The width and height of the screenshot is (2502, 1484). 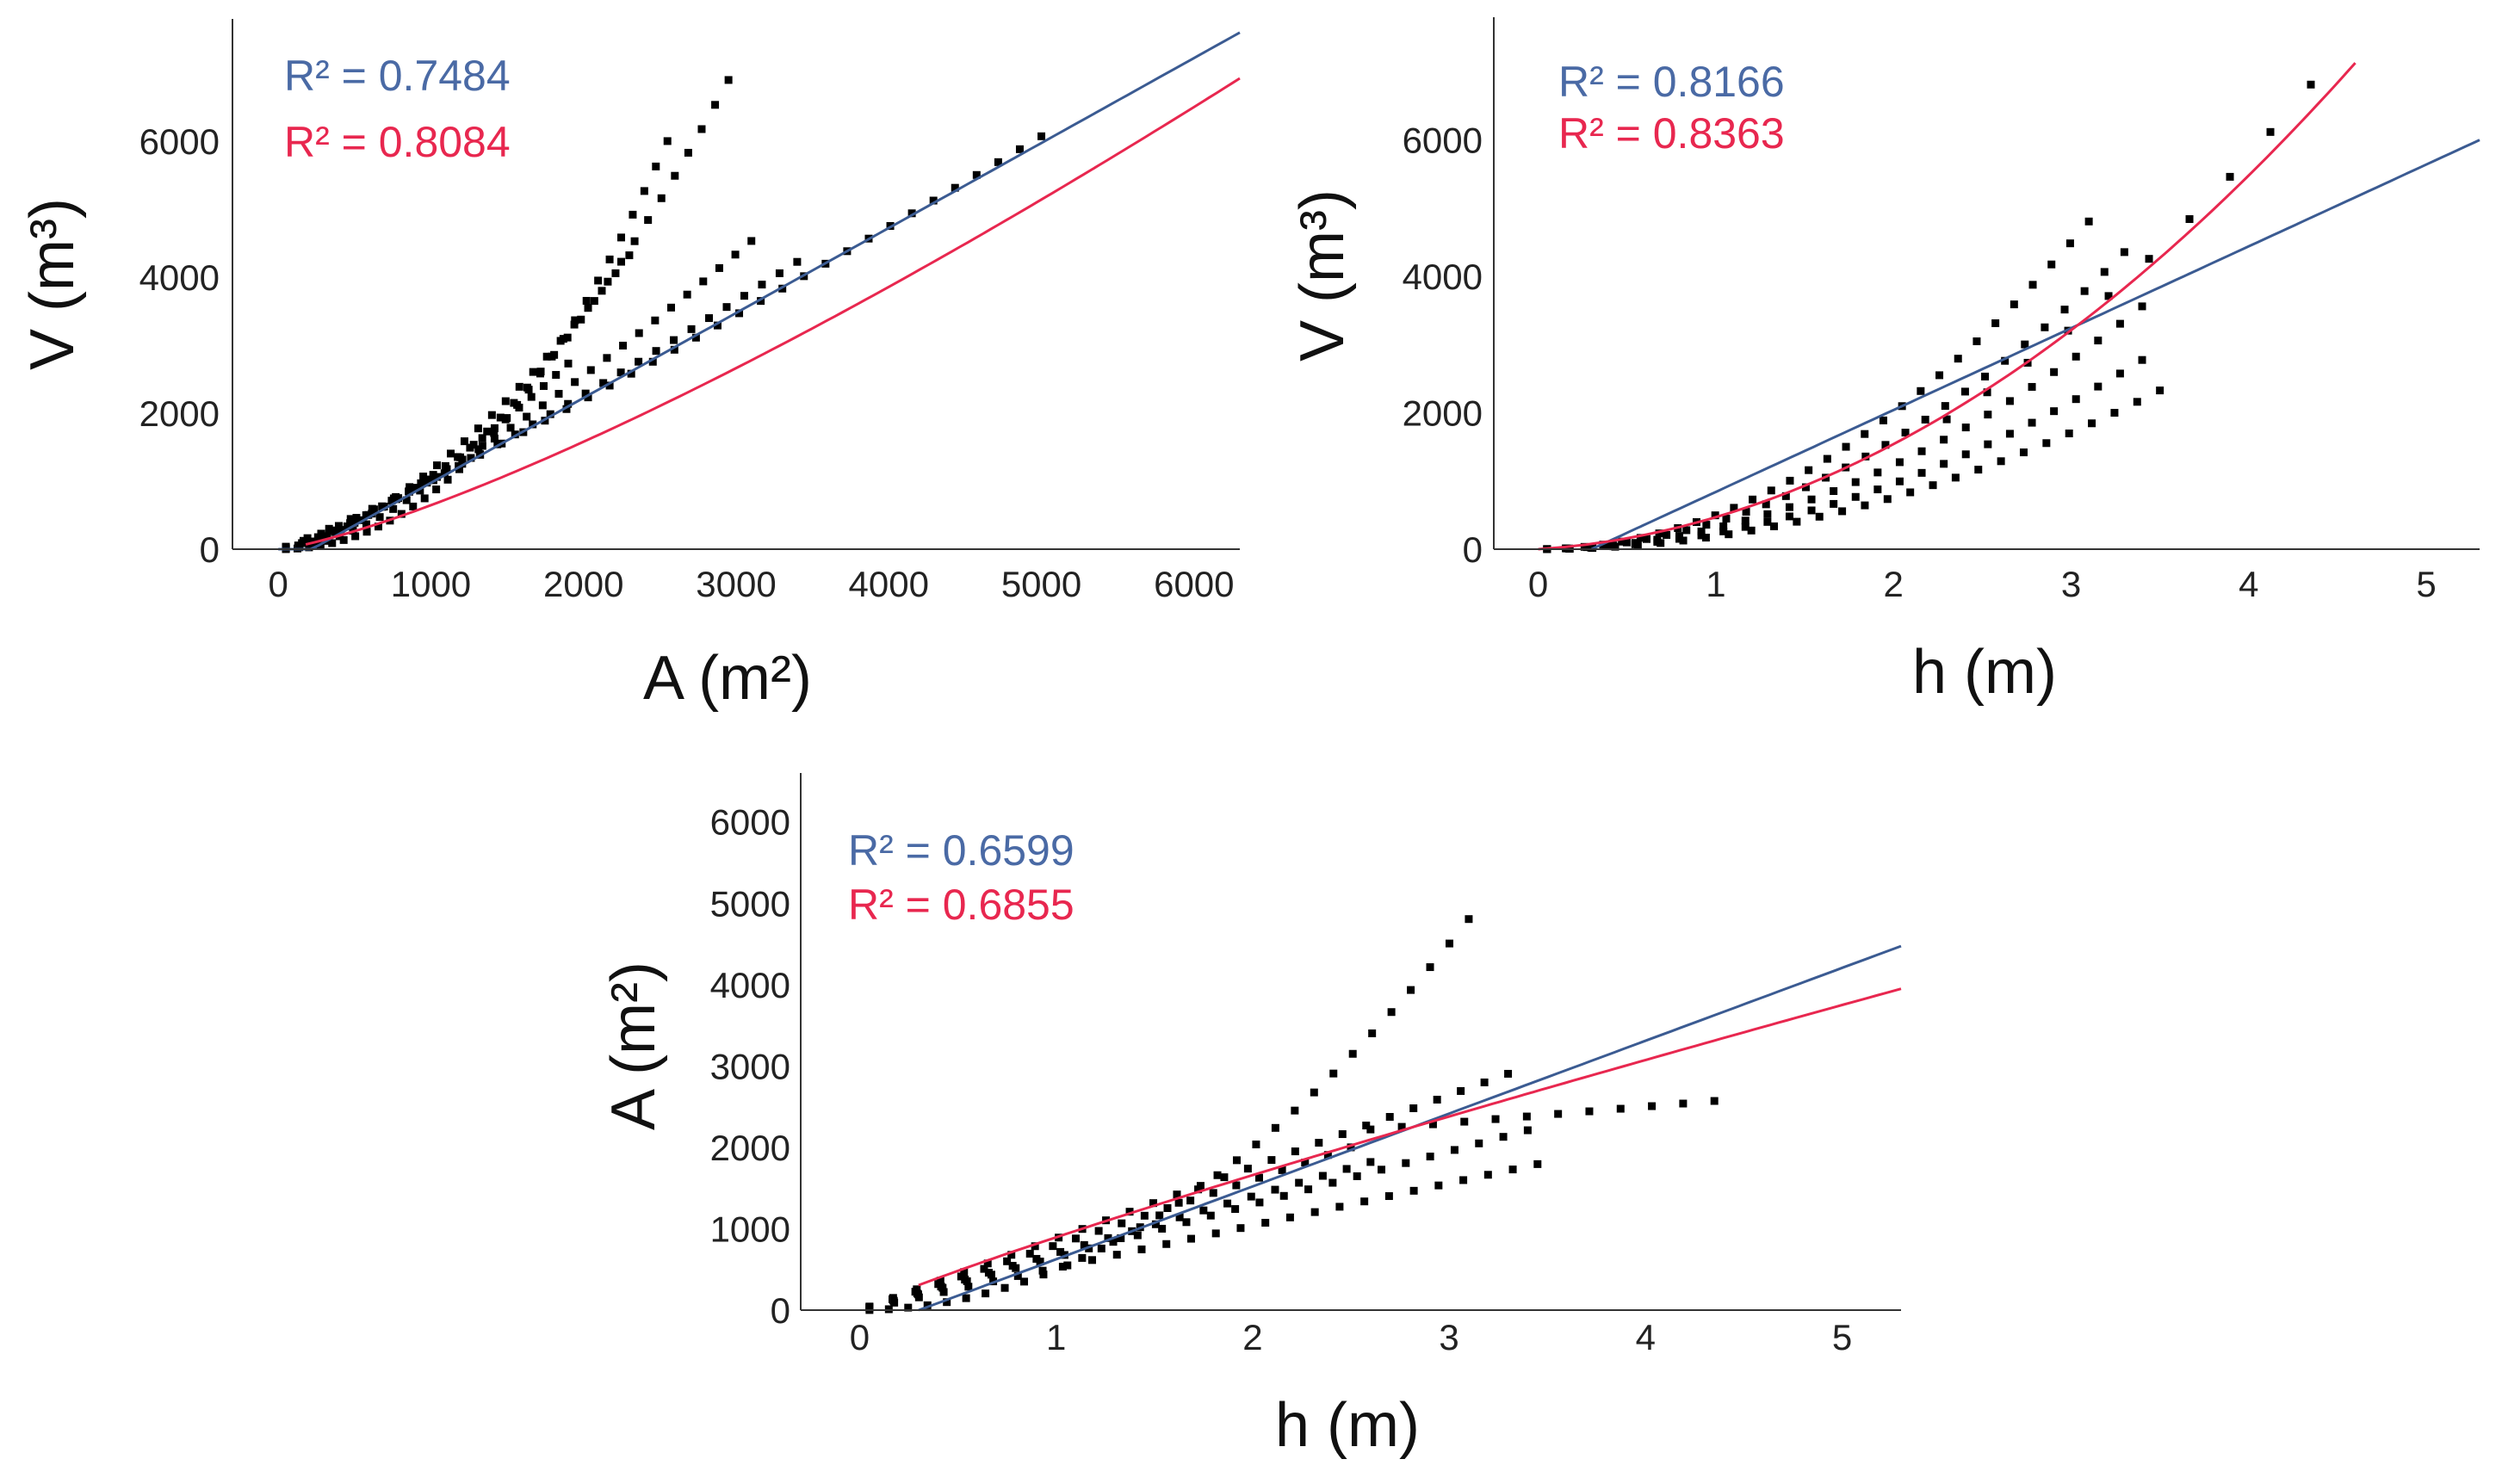 What do you see at coordinates (397, 142) in the screenshot?
I see `r2-power-label: R² = 0.8084` at bounding box center [397, 142].